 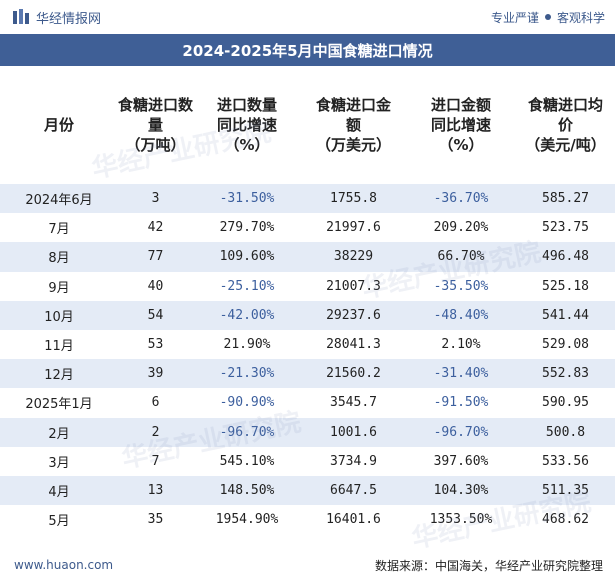 What do you see at coordinates (307, 17) in the screenshot?
I see `top-bar: 华经情报网 专业严谨 客观科学` at bounding box center [307, 17].